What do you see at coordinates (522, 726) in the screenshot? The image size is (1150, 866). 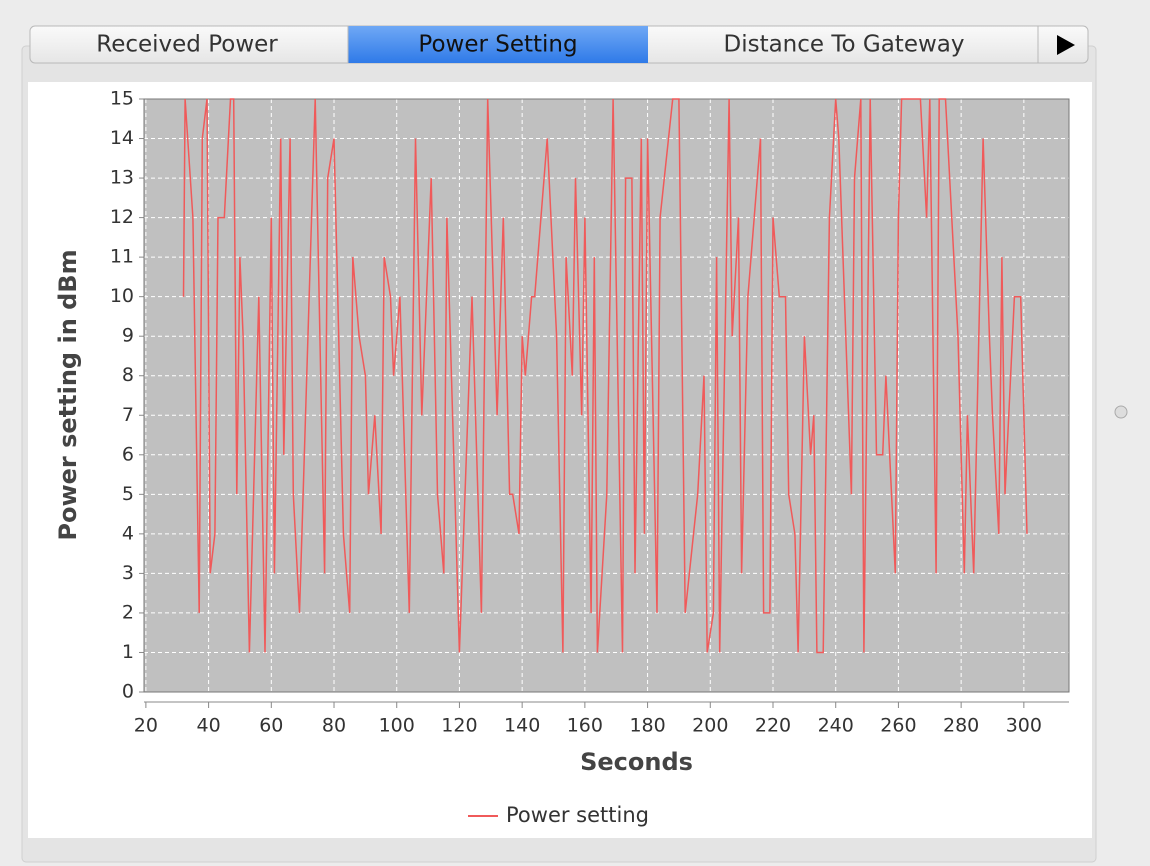 I see `x-tick-label: 140` at bounding box center [522, 726].